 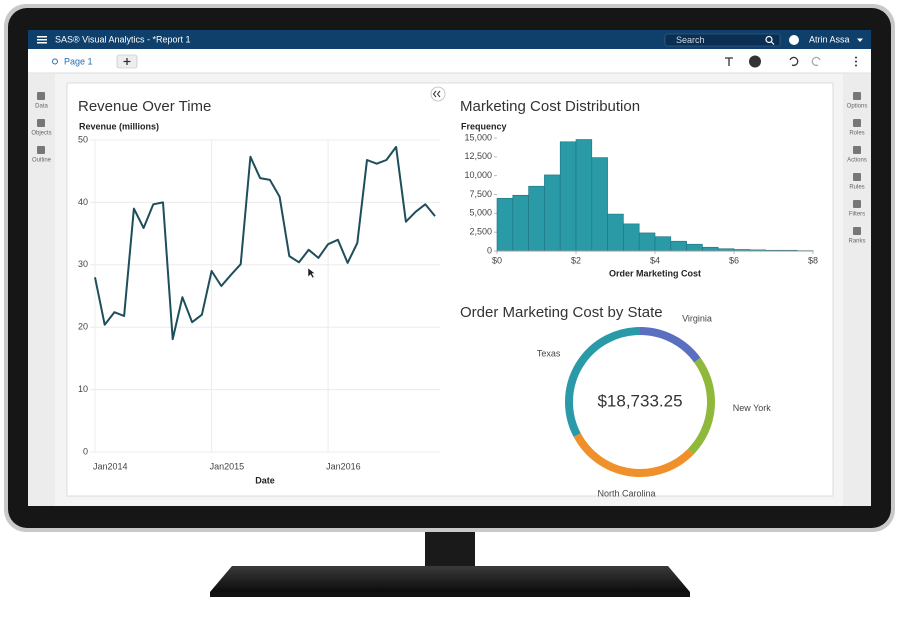 I want to click on x-tick-label: Jan2014, so click(x=110, y=466).